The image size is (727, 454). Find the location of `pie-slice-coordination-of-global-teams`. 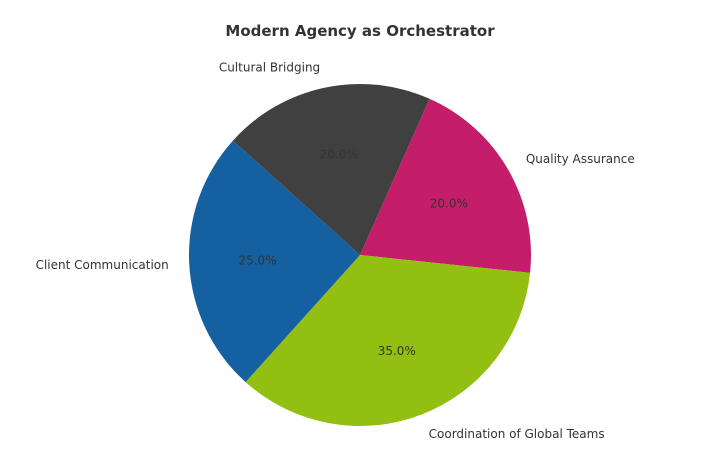

pie-slice-coordination-of-global-teams is located at coordinates (388, 340).